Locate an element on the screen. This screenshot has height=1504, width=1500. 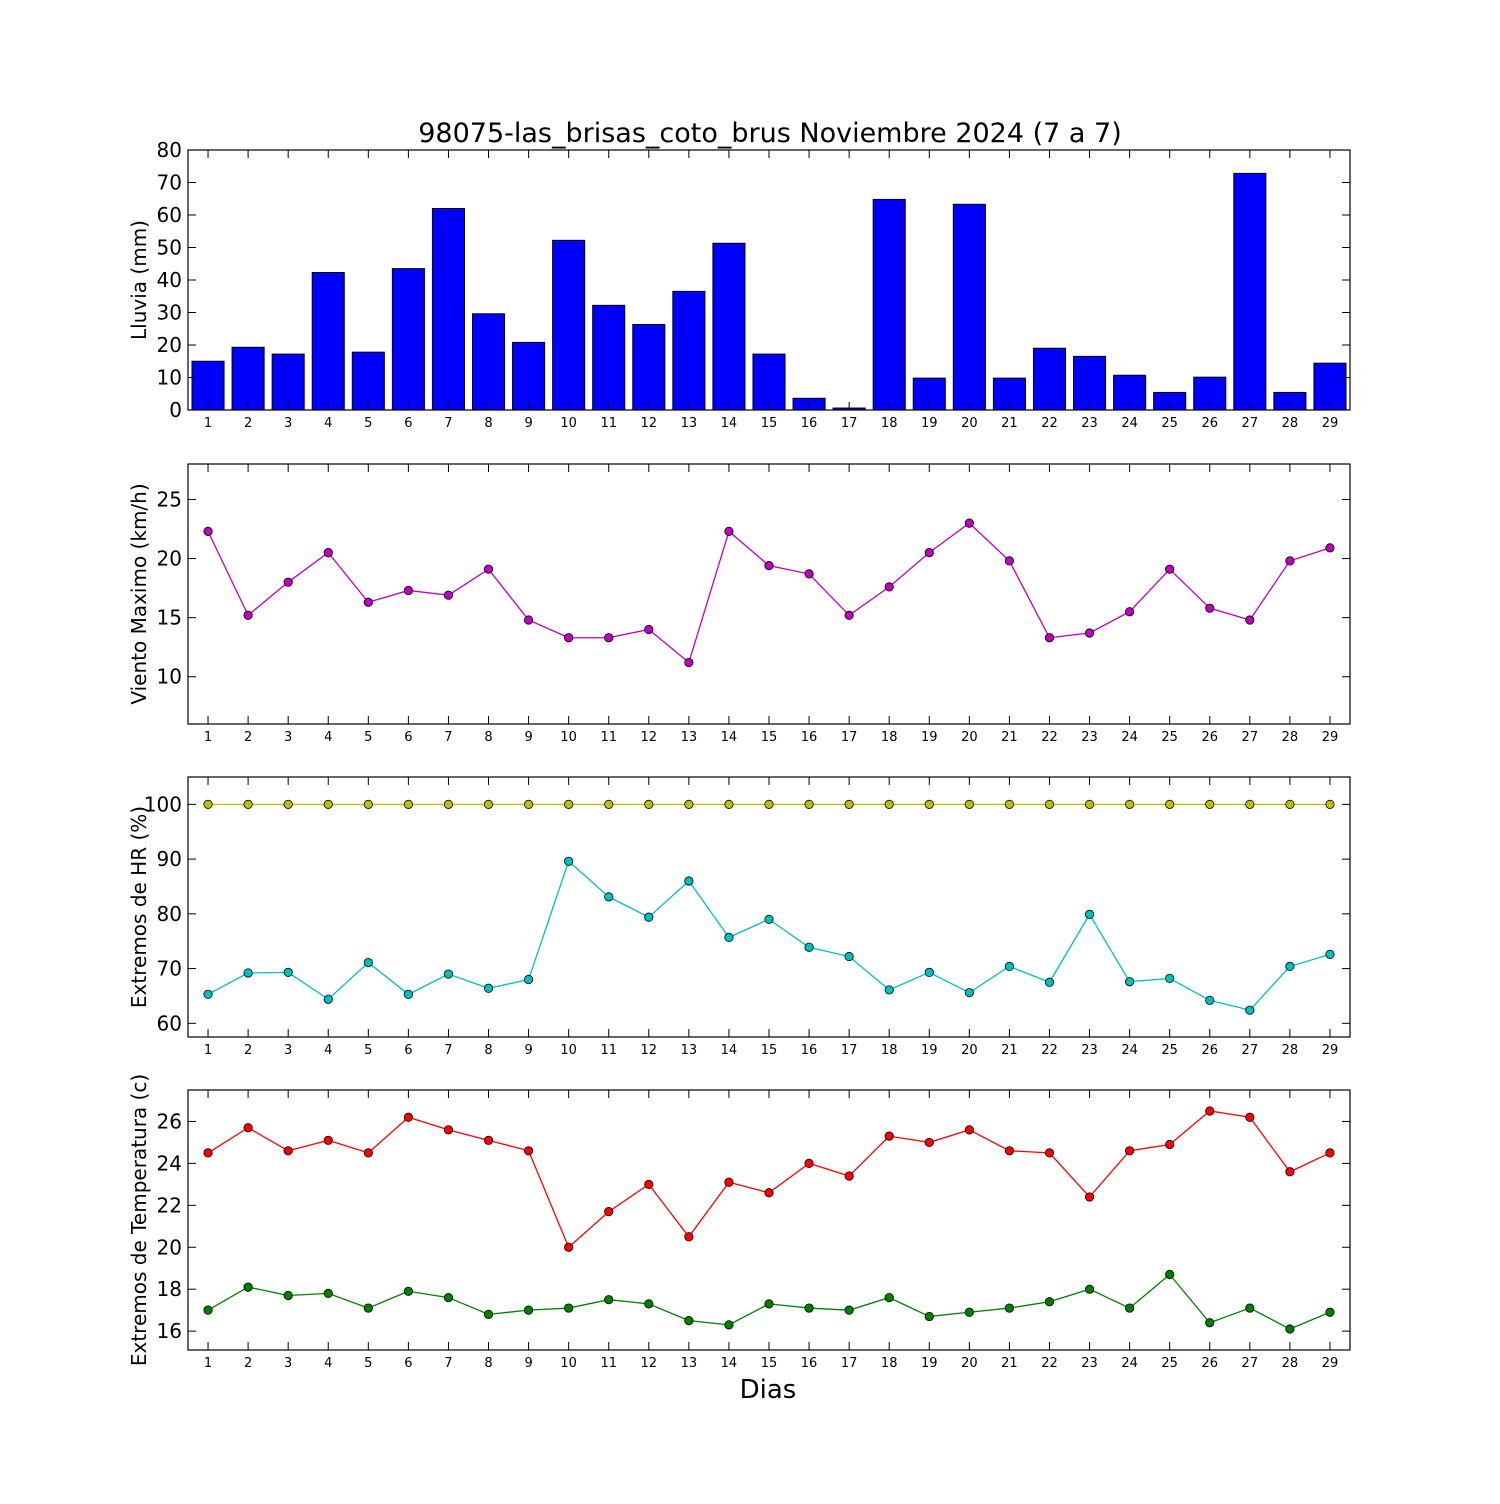
y-axis-label: Extremos de HR (%) is located at coordinates (139, 907).